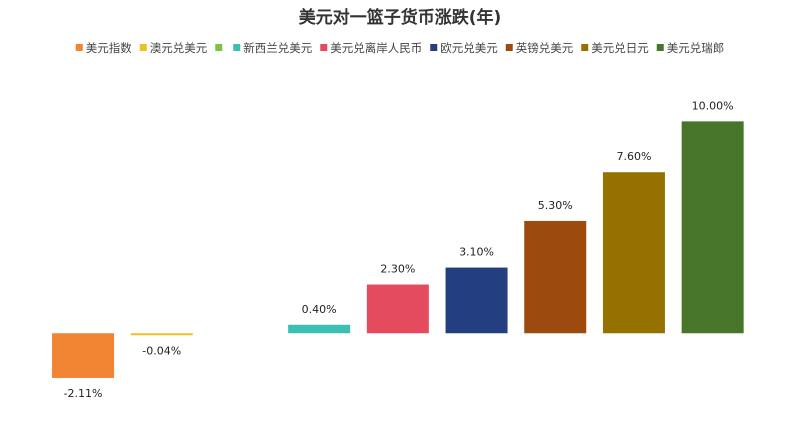 The height and width of the screenshot is (427, 800). What do you see at coordinates (469, 48) in the screenshot?
I see `legend-label: 欧元兑美元` at bounding box center [469, 48].